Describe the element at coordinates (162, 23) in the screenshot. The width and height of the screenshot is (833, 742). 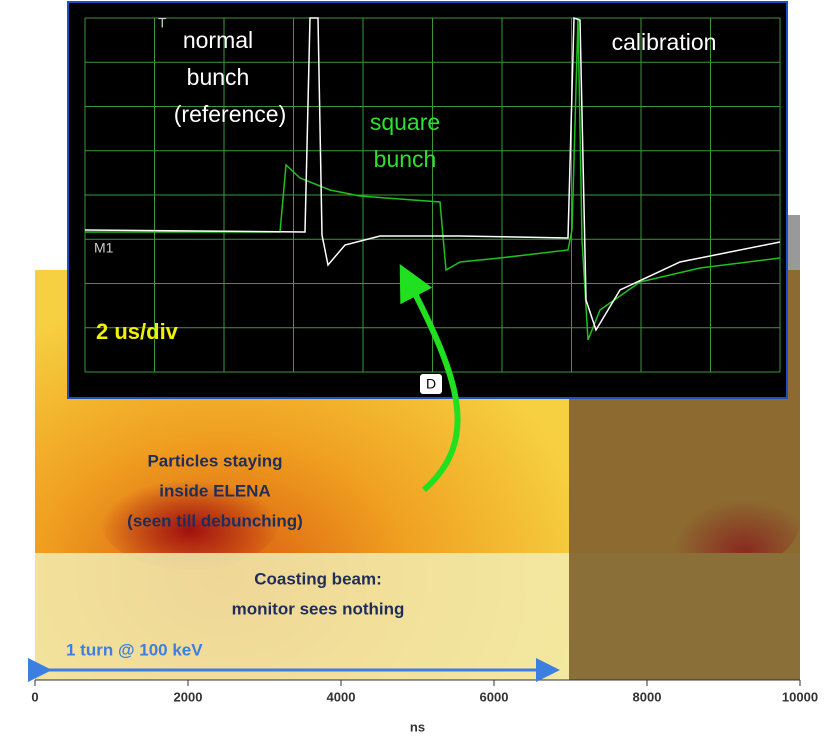
I see `trigger-label: T` at that location.